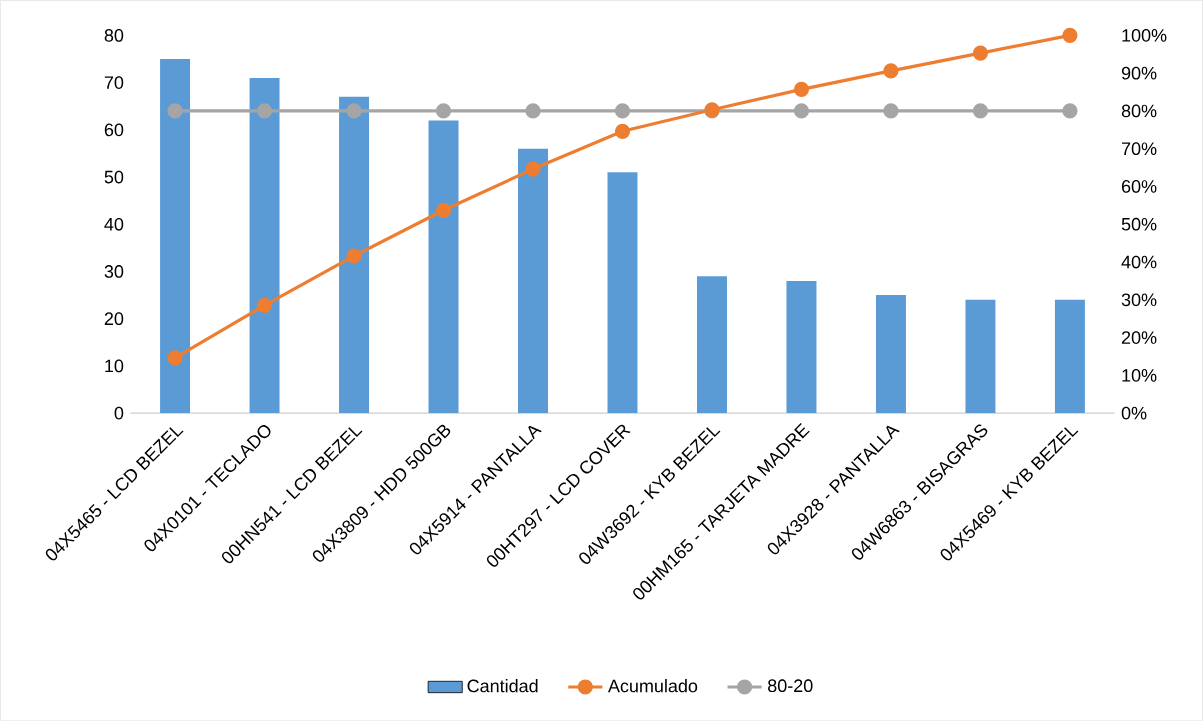 This screenshot has width=1203, height=721. Describe the element at coordinates (114, 177) in the screenshot. I see `y-tick-label: 50` at that location.